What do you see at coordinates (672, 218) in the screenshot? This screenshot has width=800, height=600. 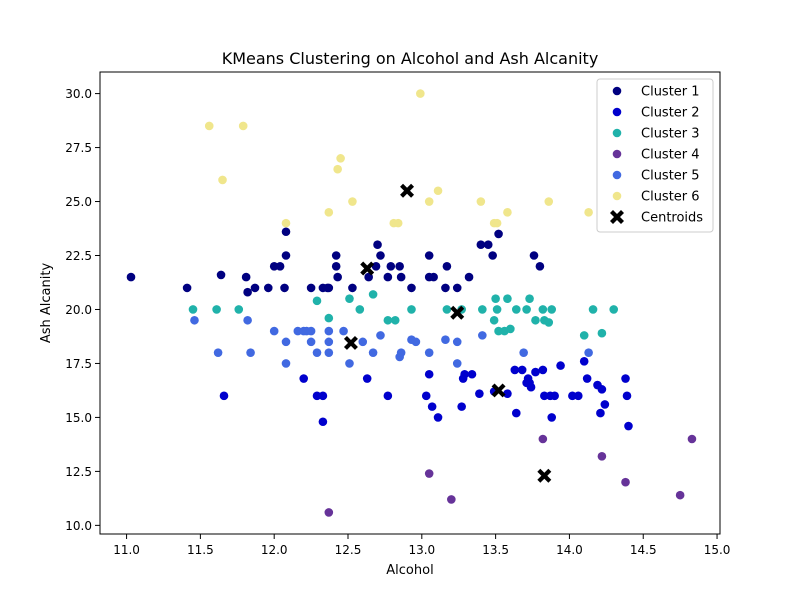 I see `legend-label: Centroids` at bounding box center [672, 218].